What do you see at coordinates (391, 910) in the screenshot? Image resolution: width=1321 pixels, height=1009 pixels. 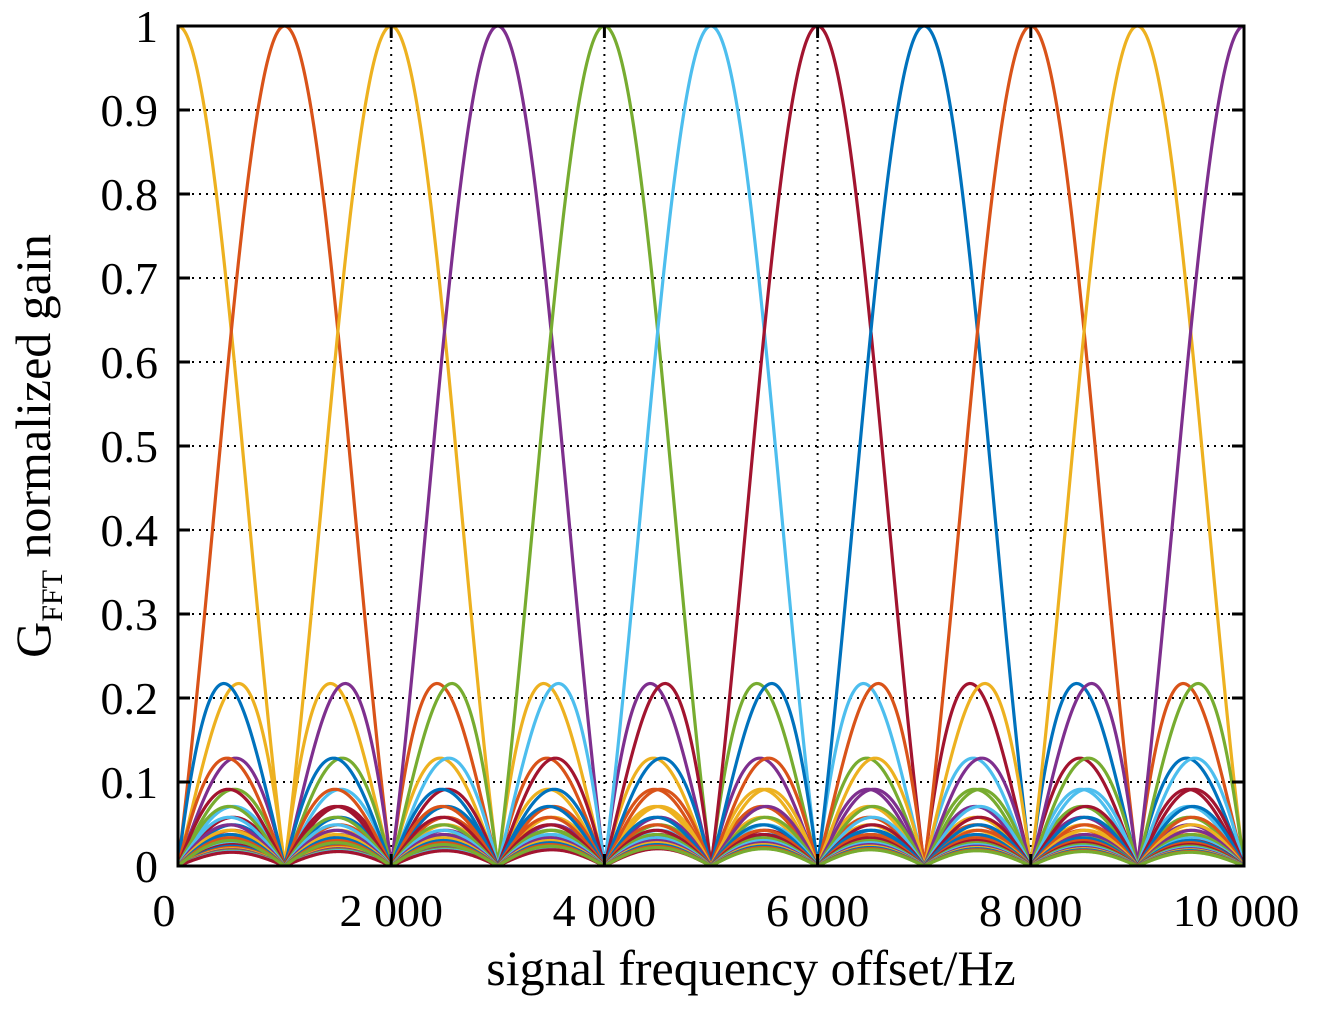 I see `x-tick-label: 2 000` at bounding box center [391, 910].